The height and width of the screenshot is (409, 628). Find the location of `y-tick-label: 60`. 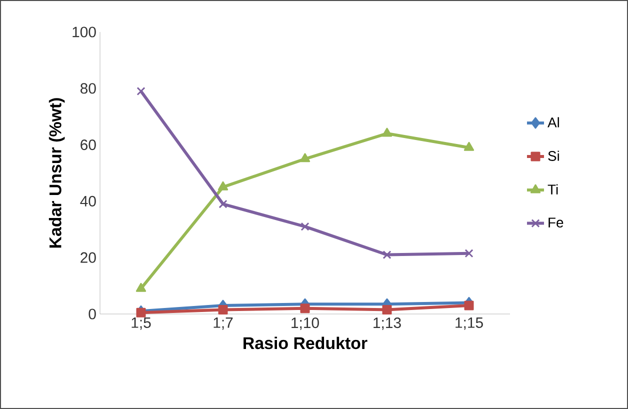

y-tick-label: 60 is located at coordinates (88, 145).